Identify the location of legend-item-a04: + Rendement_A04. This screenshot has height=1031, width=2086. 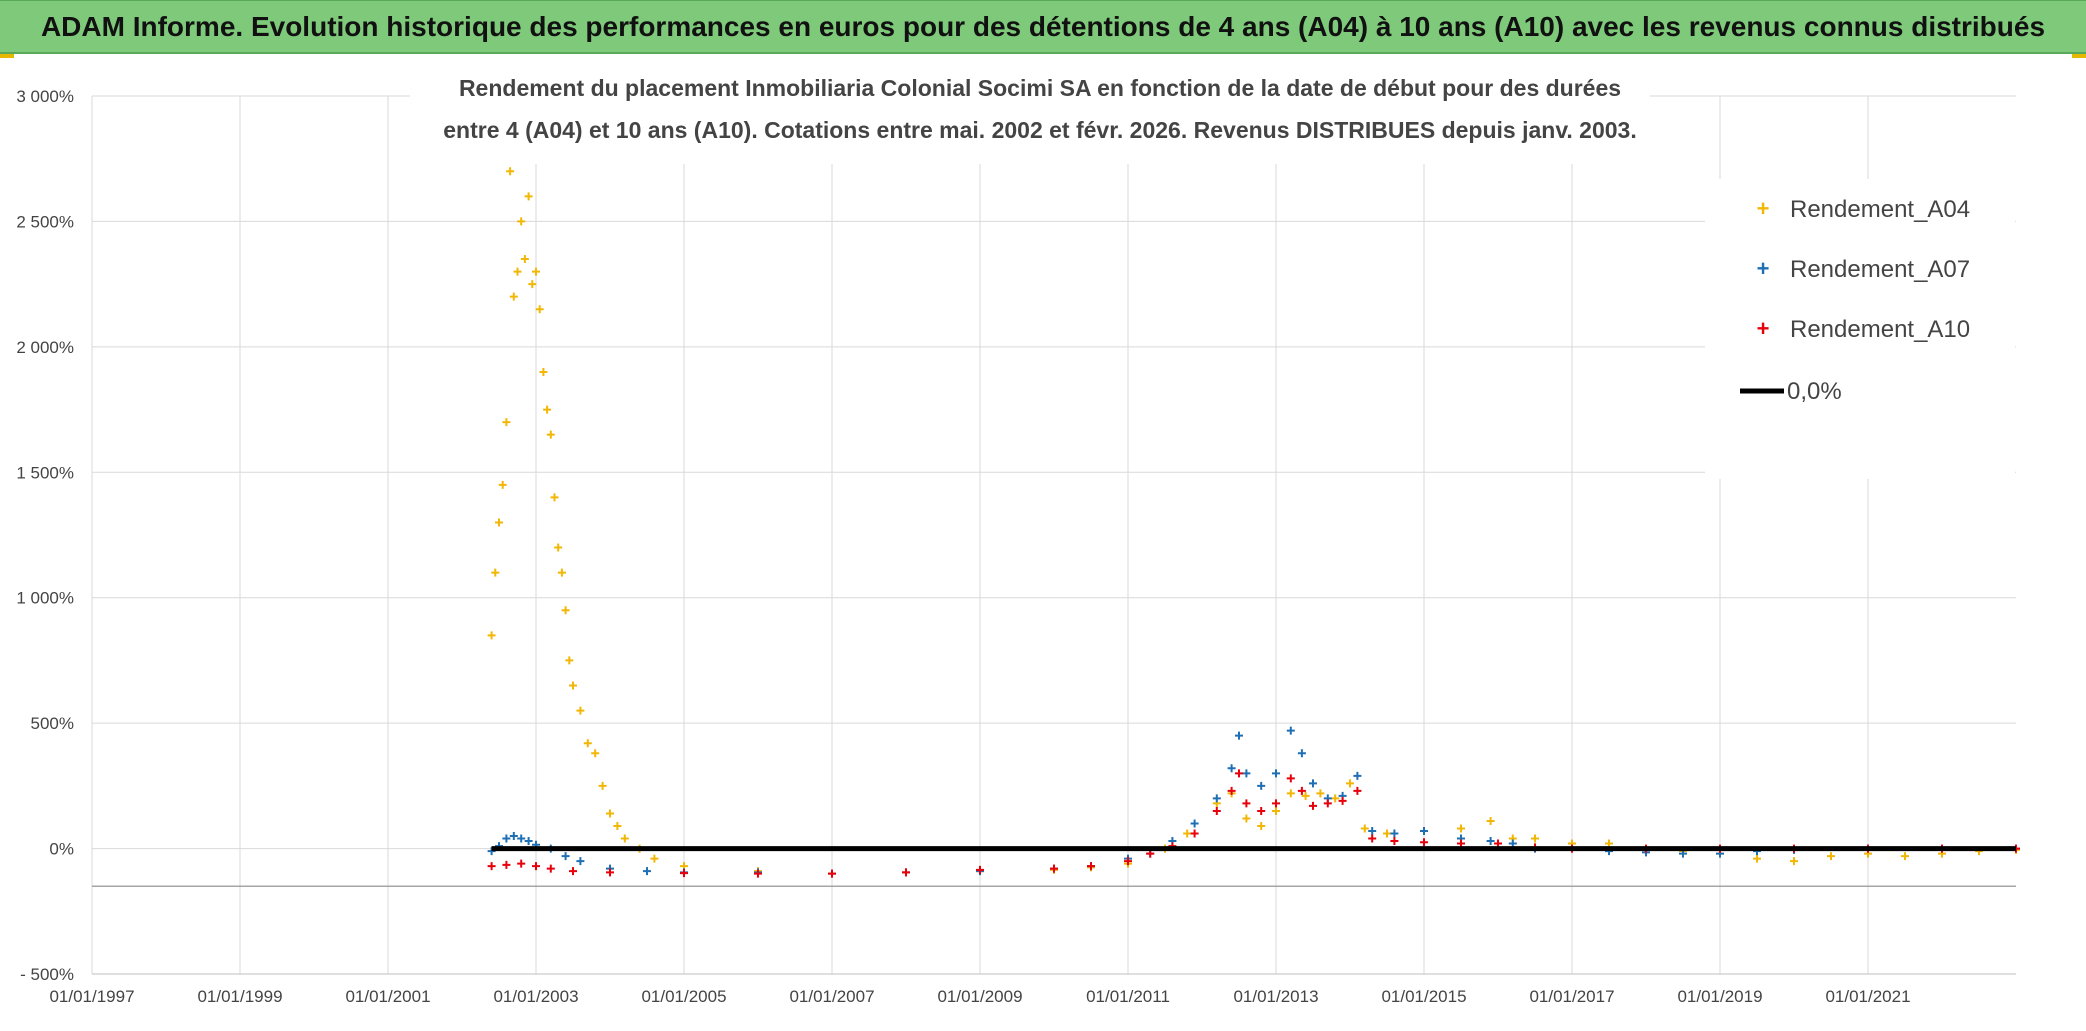
(1864, 209).